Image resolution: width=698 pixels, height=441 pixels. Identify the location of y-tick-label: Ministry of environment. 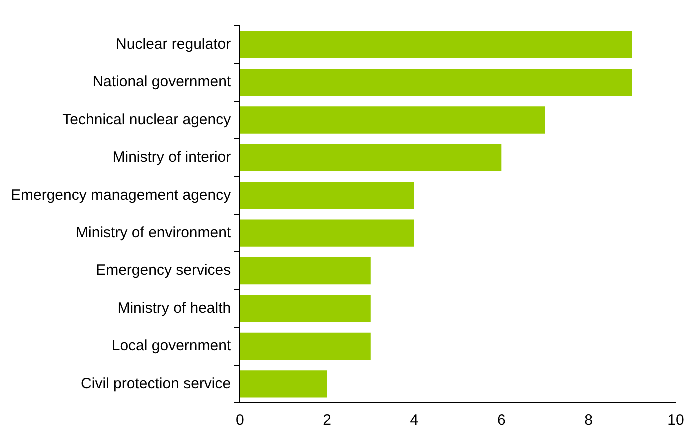
(154, 233).